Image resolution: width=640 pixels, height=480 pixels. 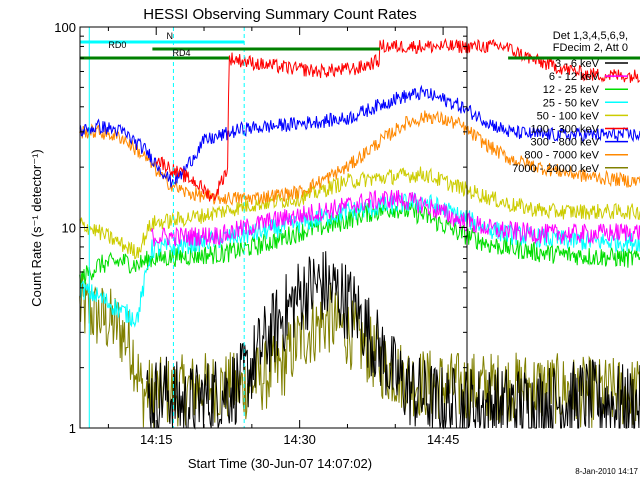 I want to click on y-axis-label: Count Rate (s⁻¹ detector⁻¹), so click(x=36, y=228).